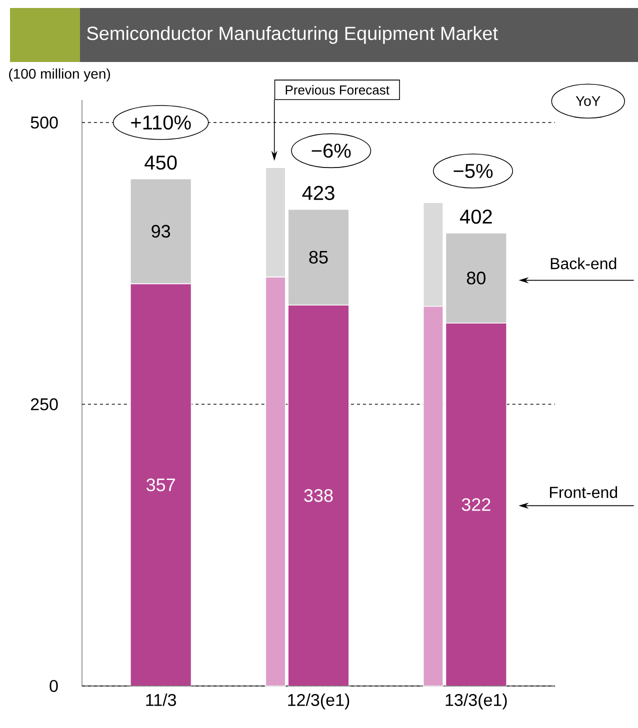 This screenshot has height=728, width=638. I want to click on text: Back-end, so click(583, 264).